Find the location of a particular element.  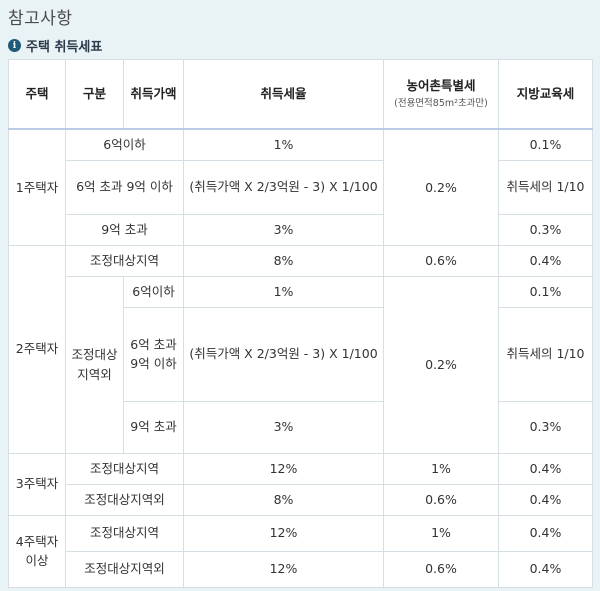

header-house: 주택 is located at coordinates (37, 94).